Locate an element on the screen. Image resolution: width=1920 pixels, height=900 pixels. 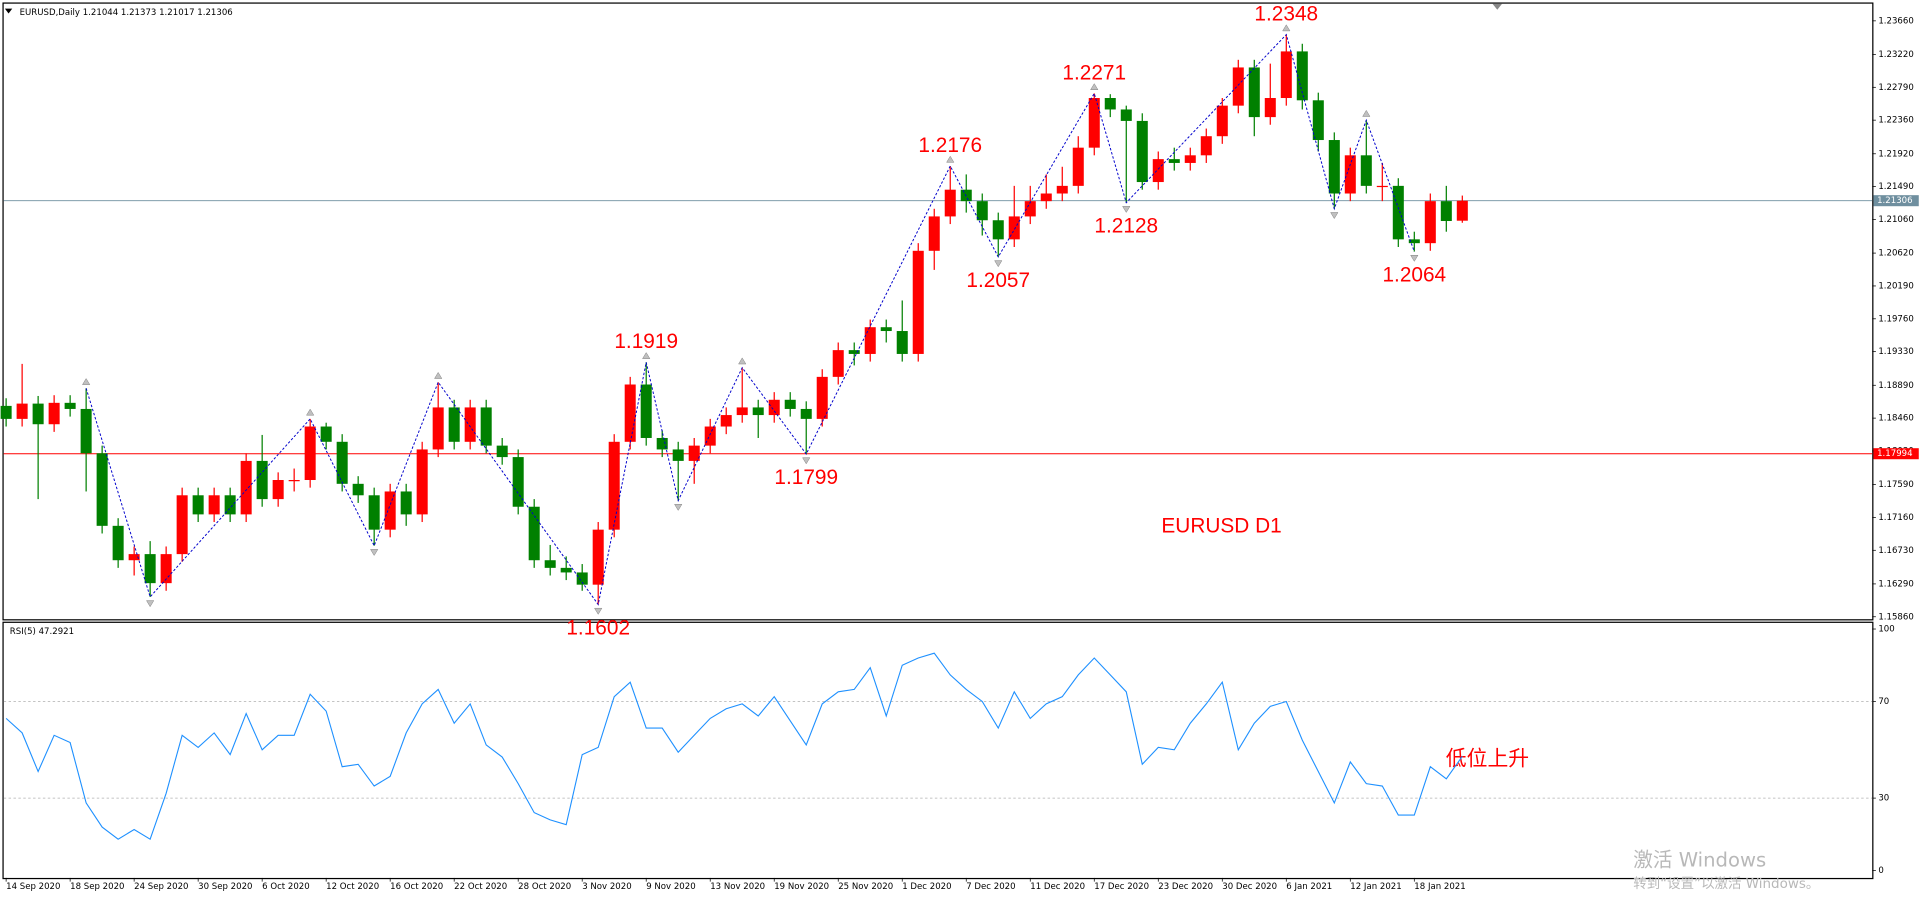
y-tick-label: 1.17590 is located at coordinates (1895, 485).